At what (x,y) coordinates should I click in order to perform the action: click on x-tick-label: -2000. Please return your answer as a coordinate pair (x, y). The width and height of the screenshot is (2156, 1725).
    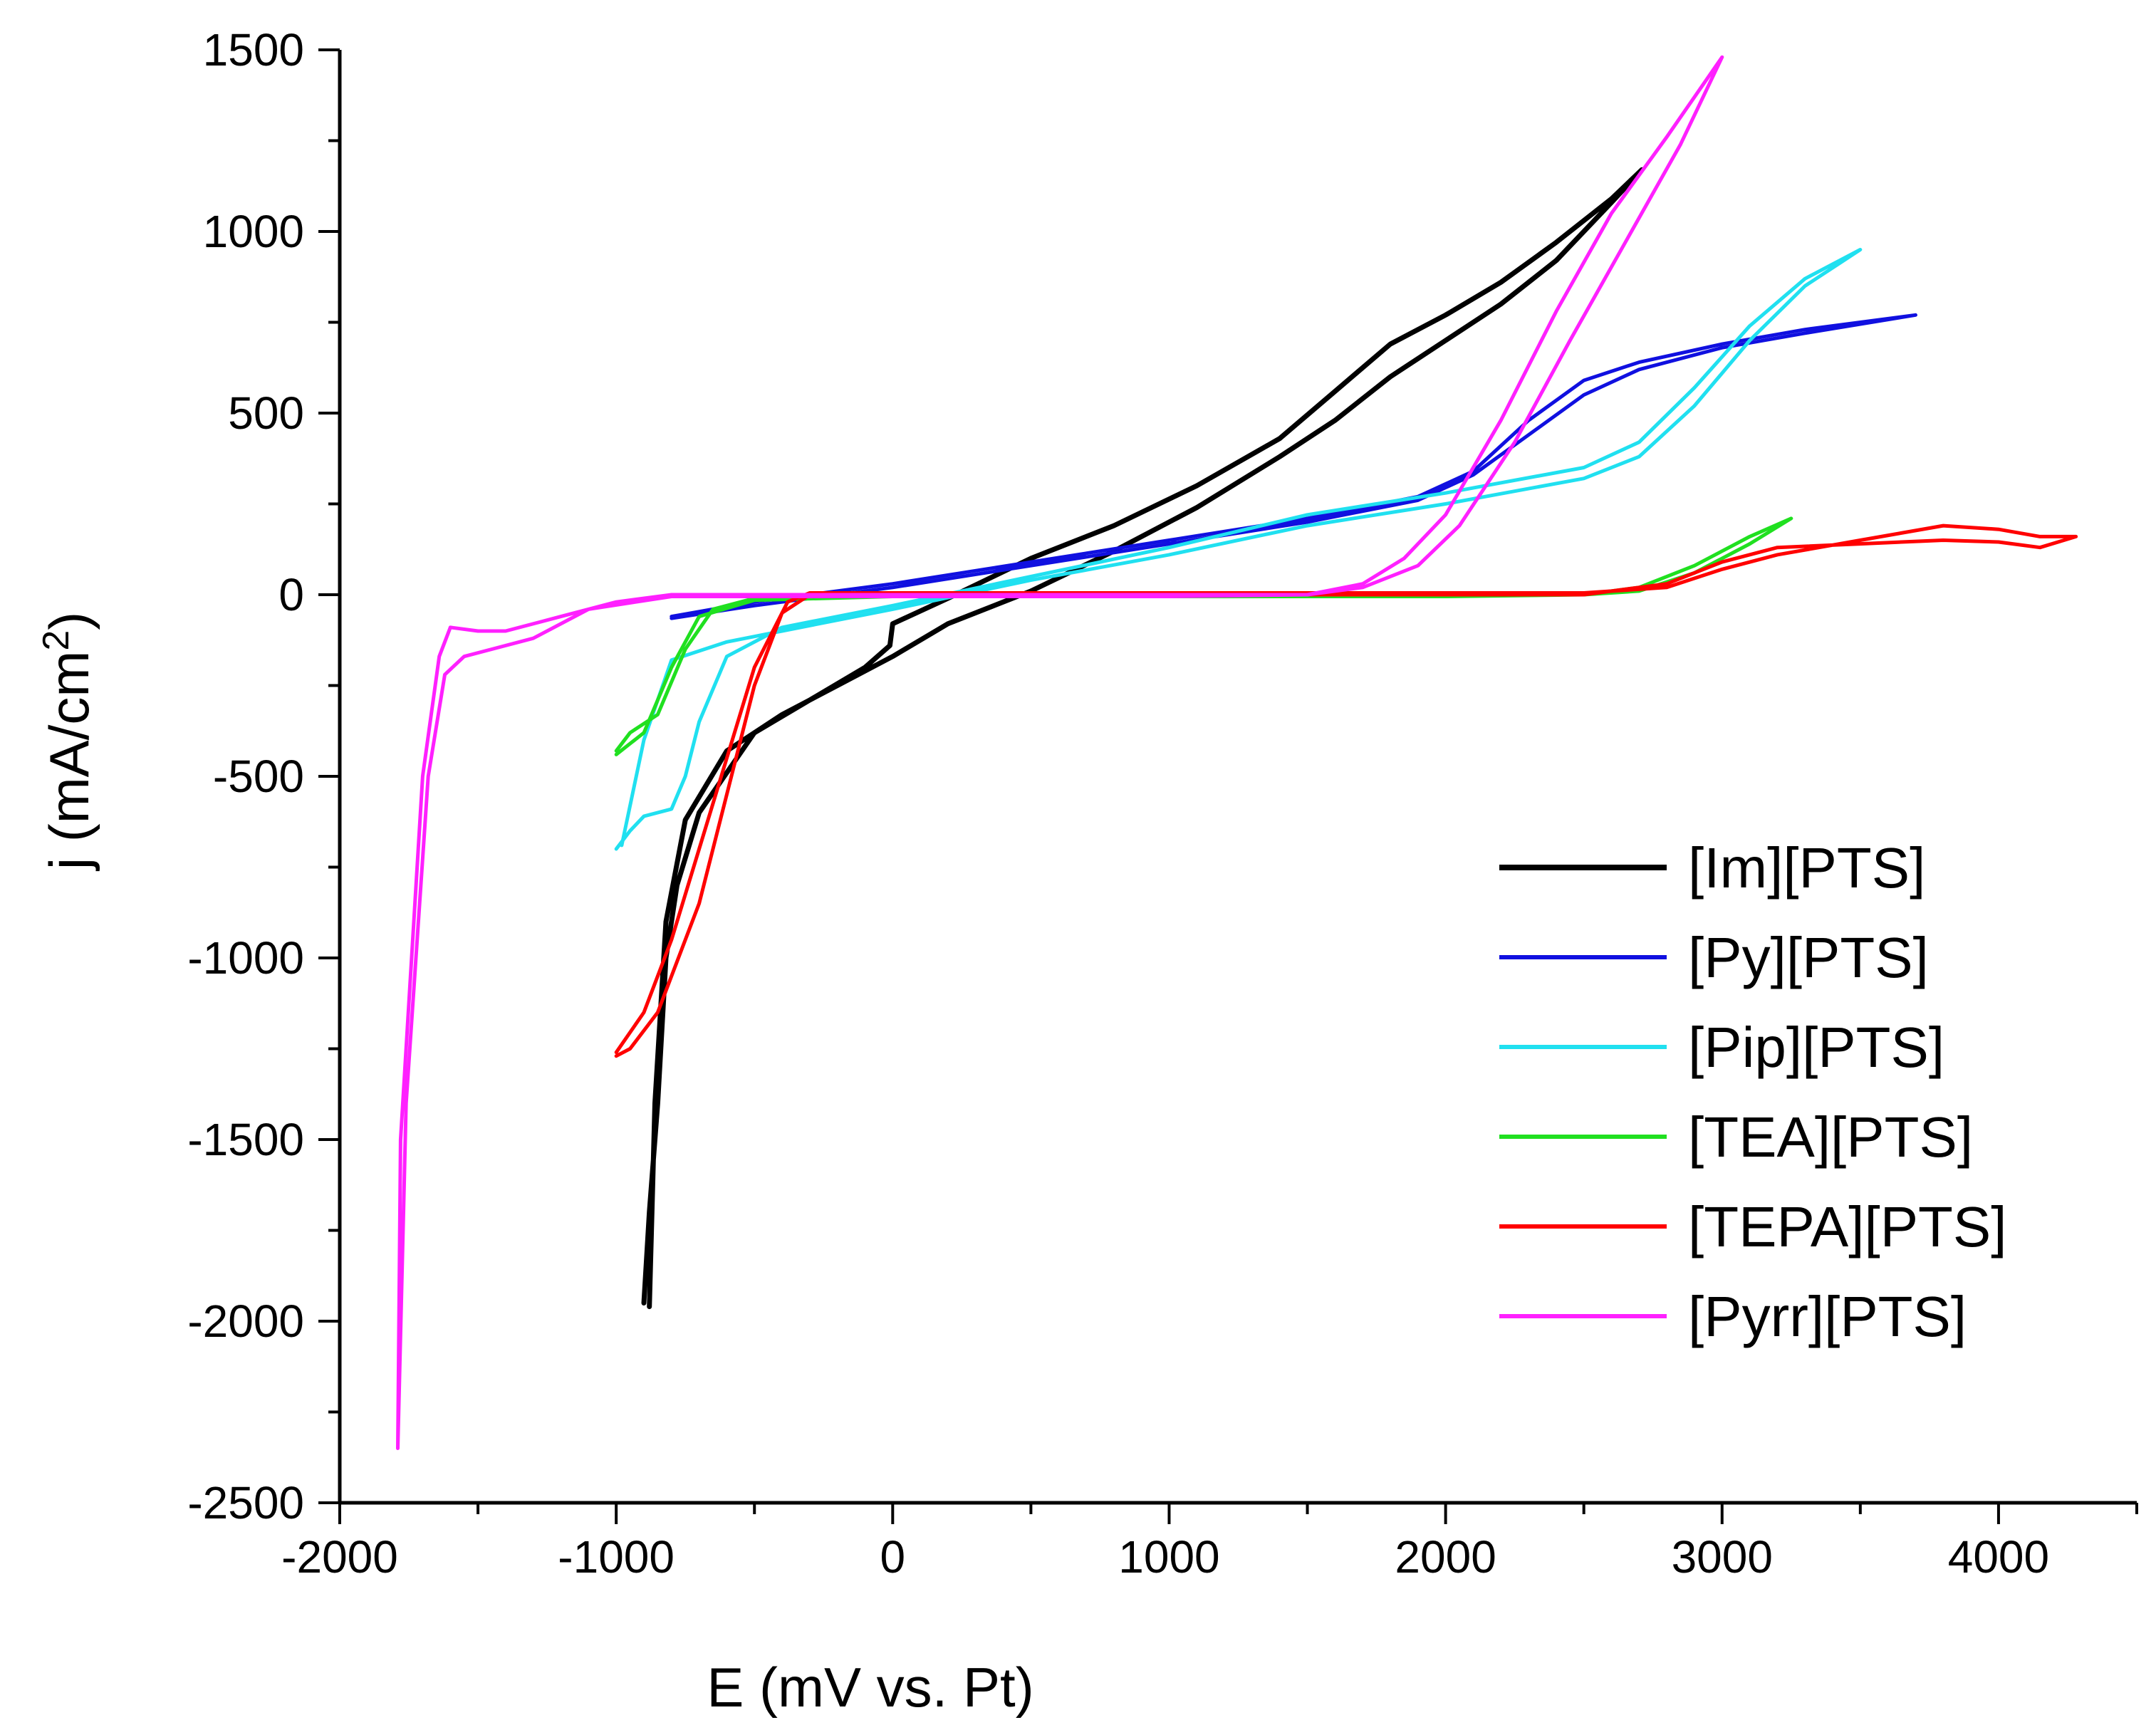
    Looking at the image, I should click on (339, 1557).